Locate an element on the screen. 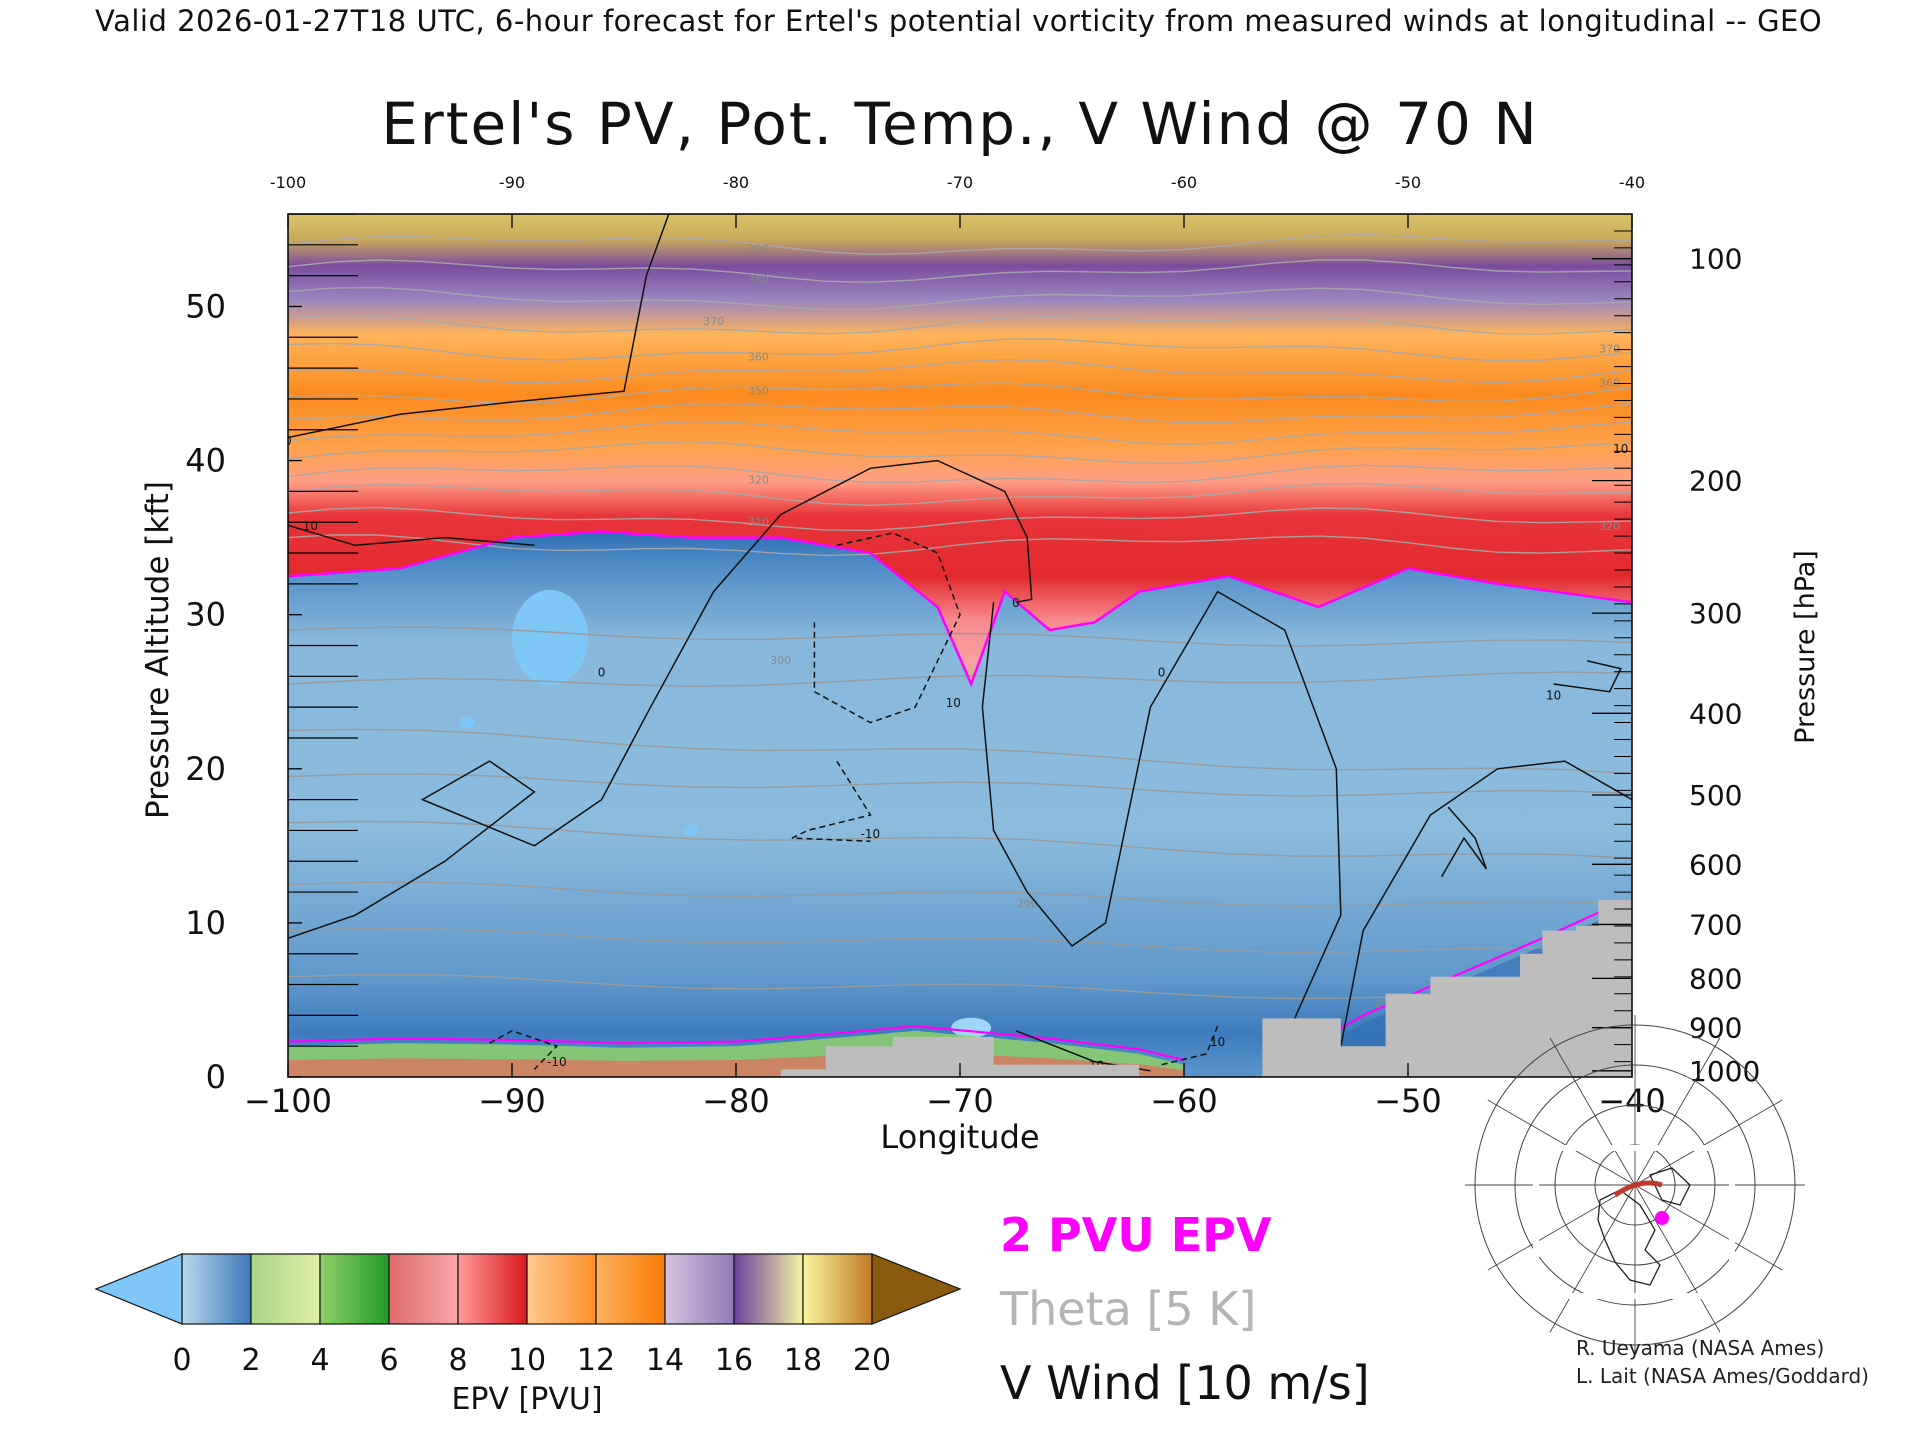 Image resolution: width=1920 pixels, height=1440 pixels. colorbar-tick-label: 6 is located at coordinates (388, 1360).